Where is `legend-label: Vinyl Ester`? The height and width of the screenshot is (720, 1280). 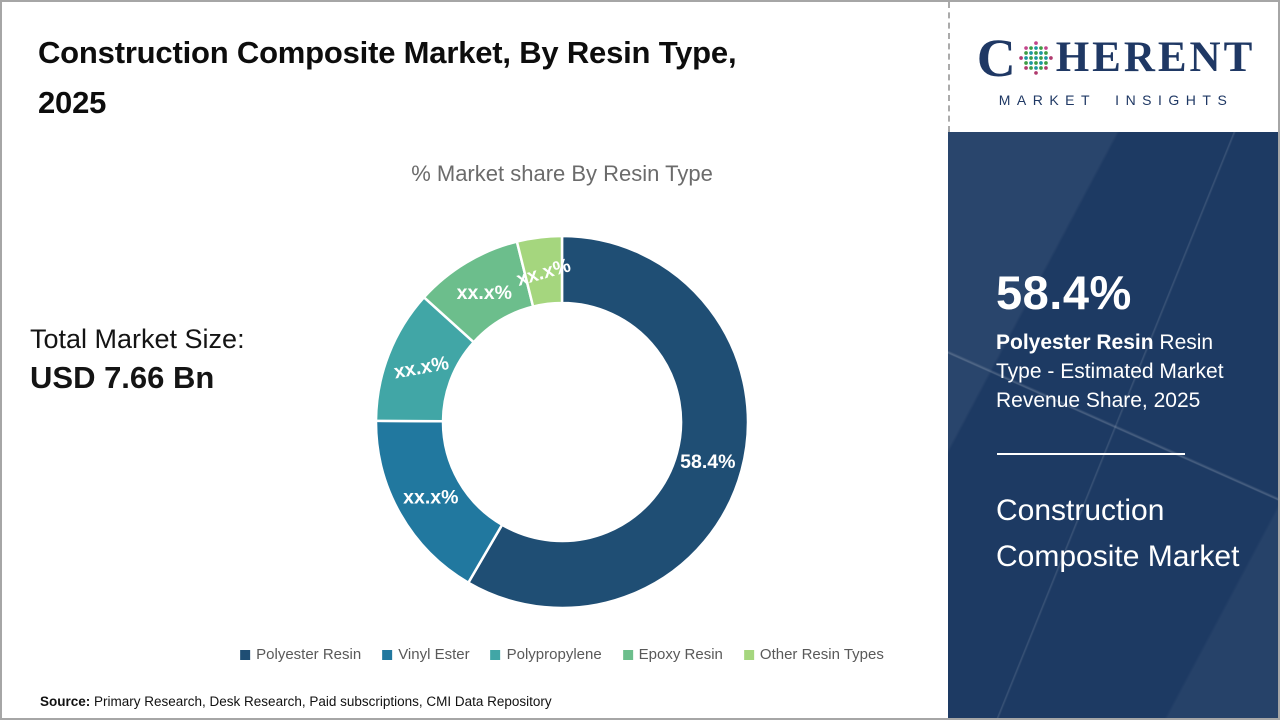 legend-label: Vinyl Ester is located at coordinates (434, 654).